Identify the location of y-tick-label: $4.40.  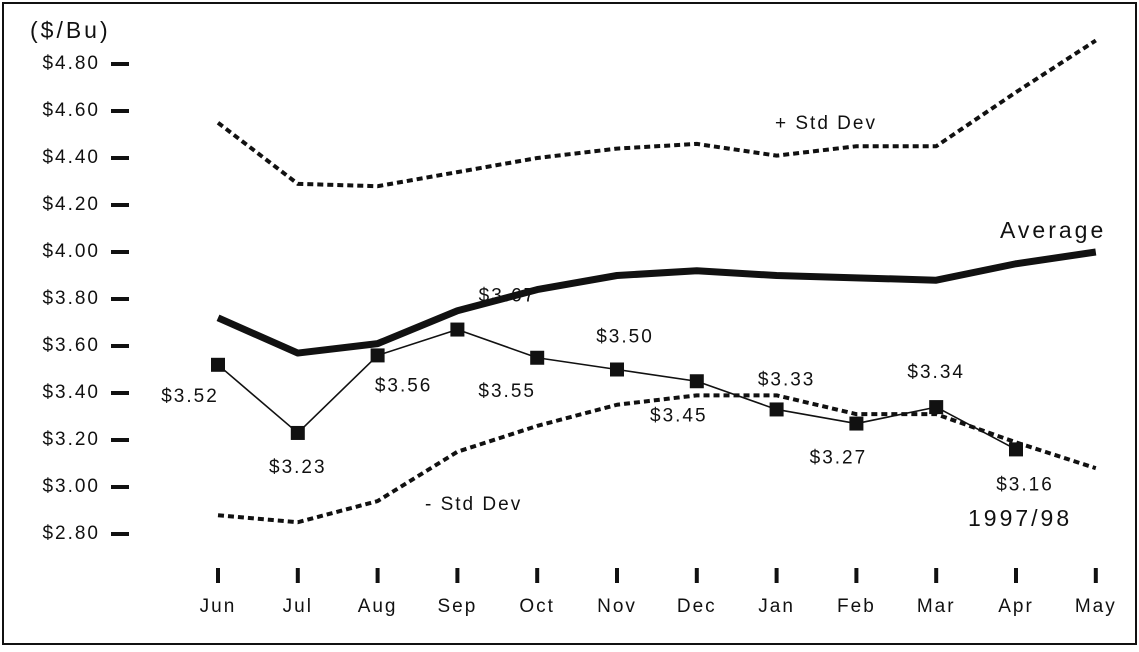
(71, 157).